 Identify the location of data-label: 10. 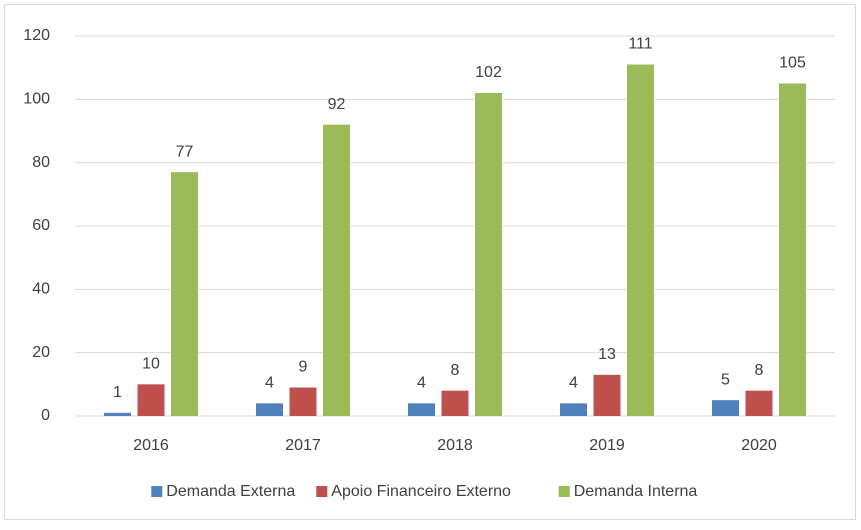
(151, 364).